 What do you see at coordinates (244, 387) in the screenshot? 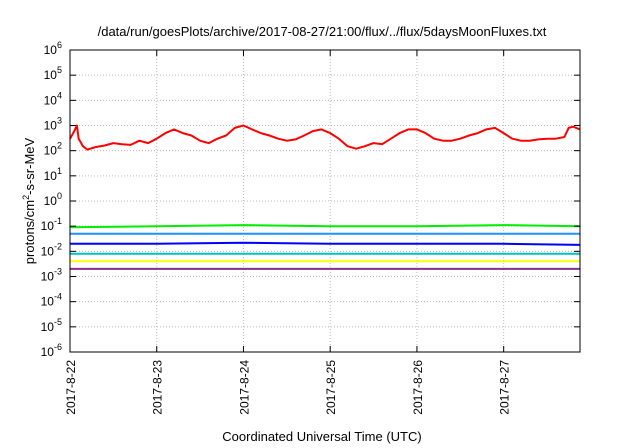
I see `x-tick-label: 2017-8-24` at bounding box center [244, 387].